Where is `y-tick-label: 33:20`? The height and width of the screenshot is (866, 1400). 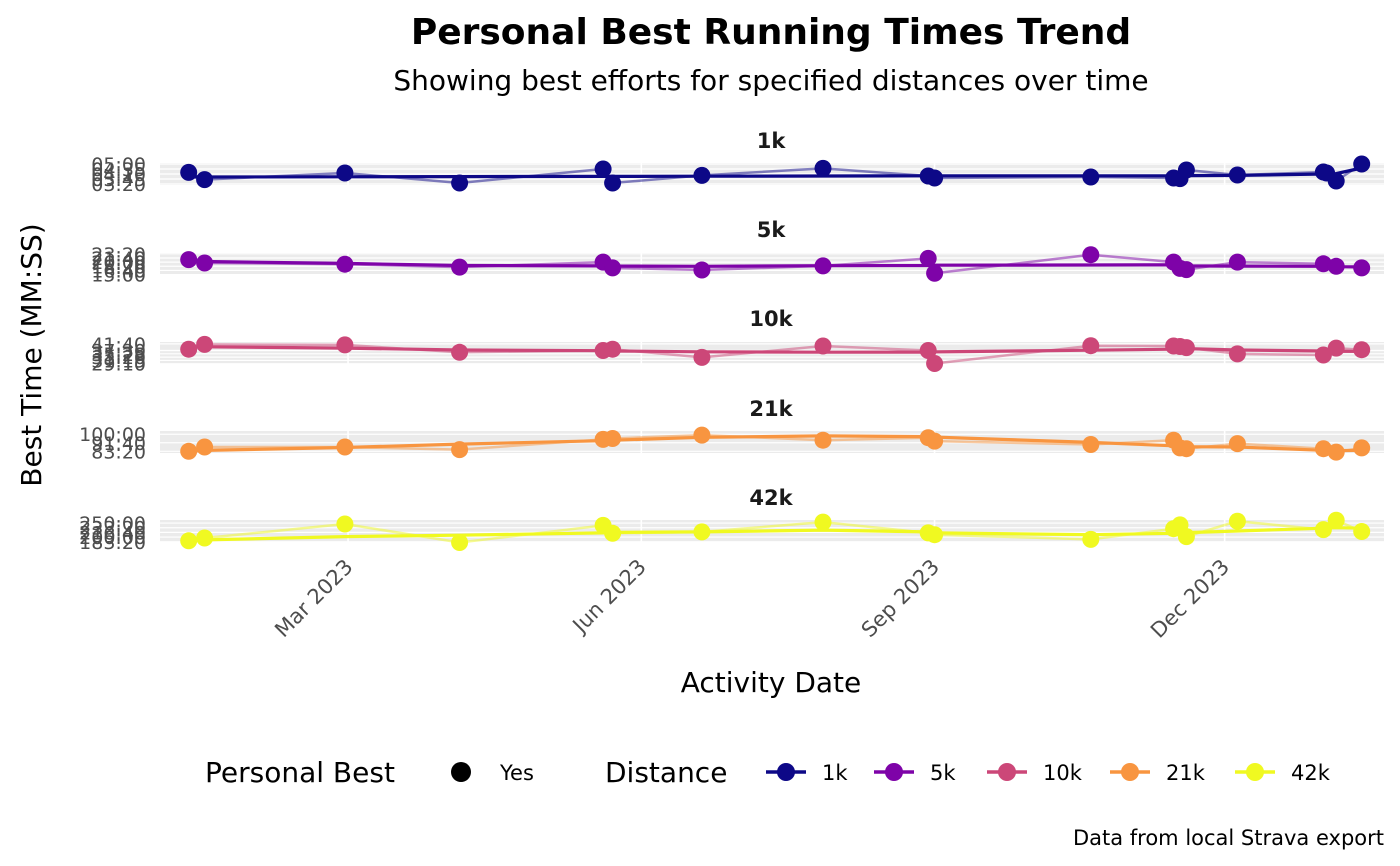 y-tick-label: 33:20 is located at coordinates (118, 358).